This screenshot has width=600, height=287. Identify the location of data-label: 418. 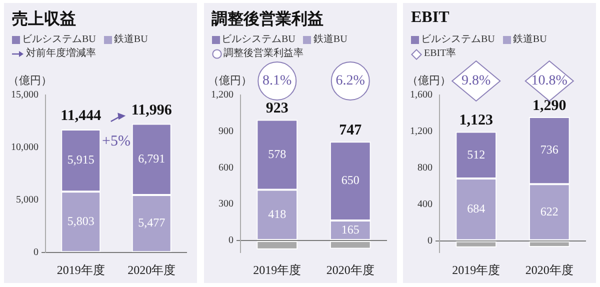
(277, 214).